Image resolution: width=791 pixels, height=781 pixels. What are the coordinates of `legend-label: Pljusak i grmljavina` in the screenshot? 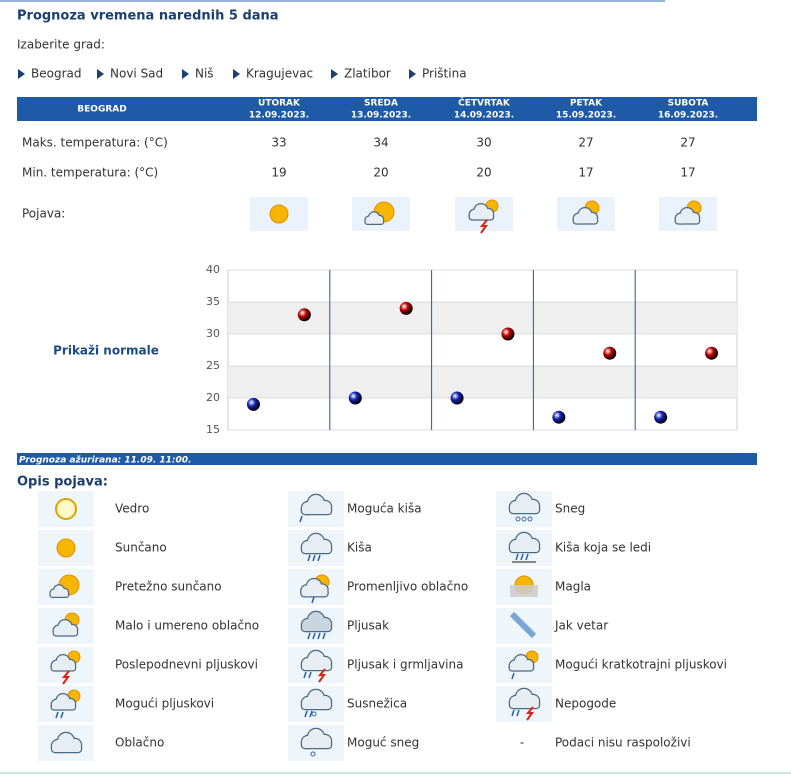 It's located at (405, 665).